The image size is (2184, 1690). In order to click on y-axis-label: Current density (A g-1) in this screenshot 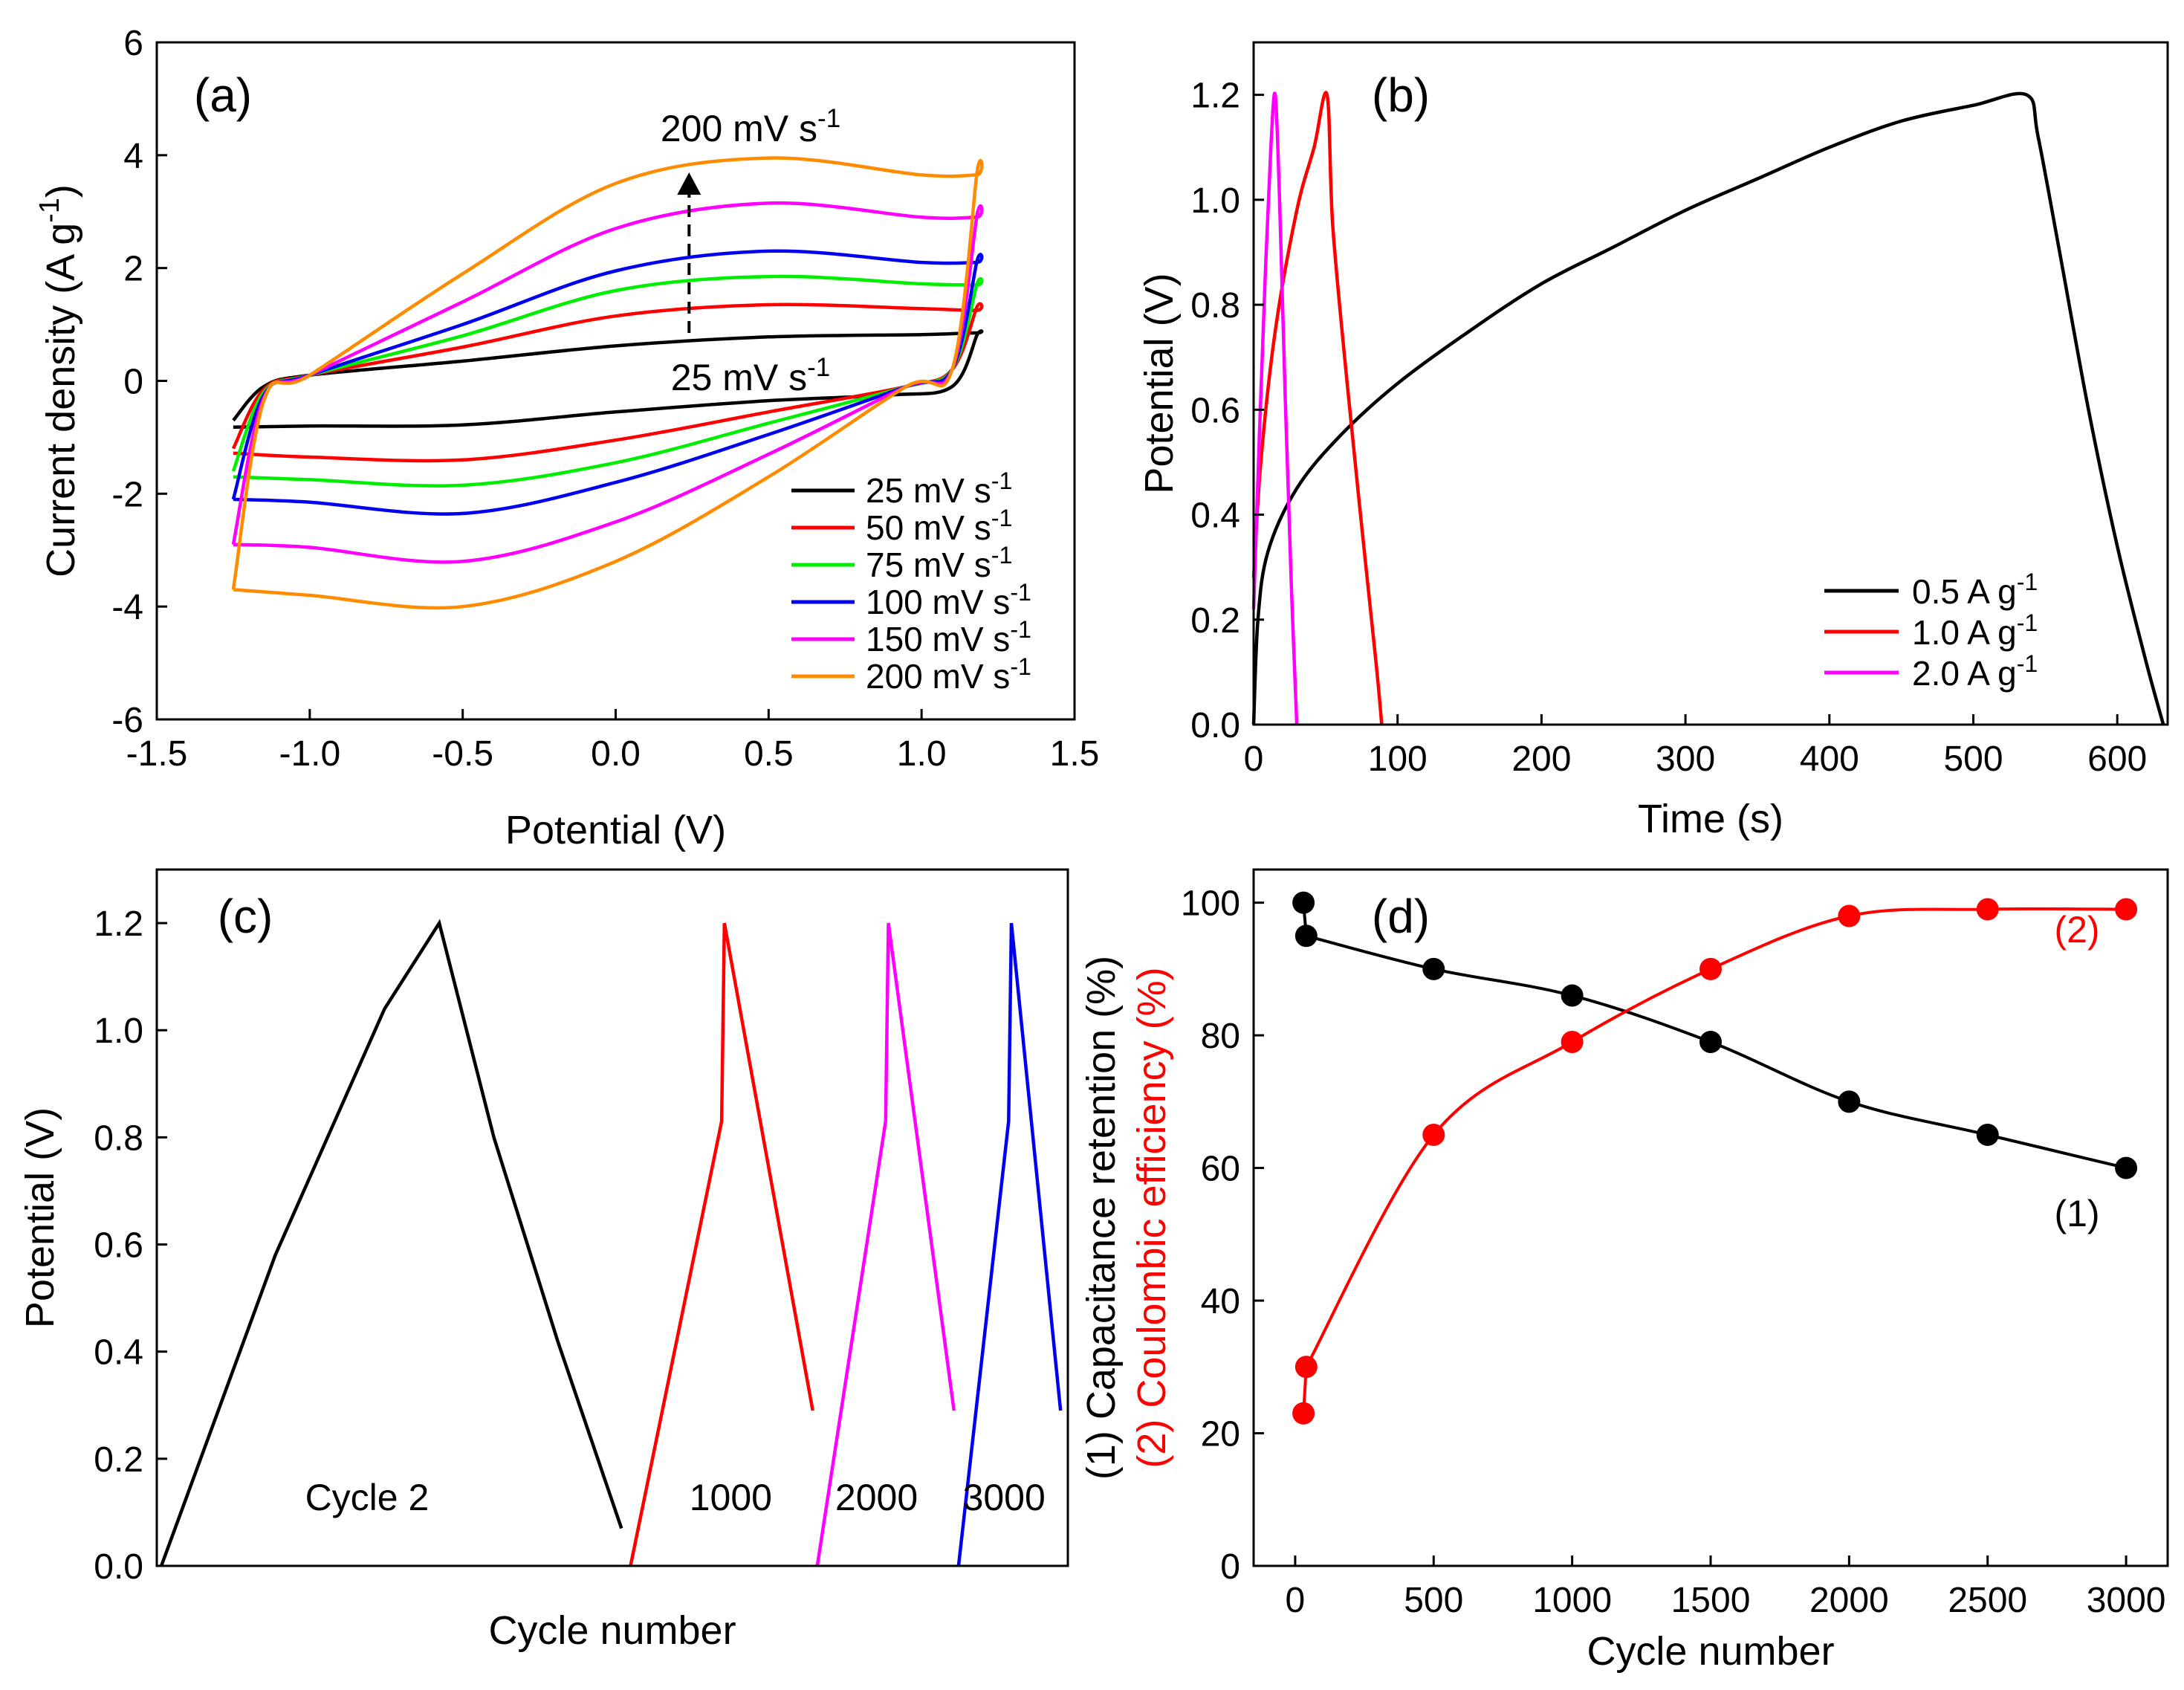, I will do `click(59, 380)`.